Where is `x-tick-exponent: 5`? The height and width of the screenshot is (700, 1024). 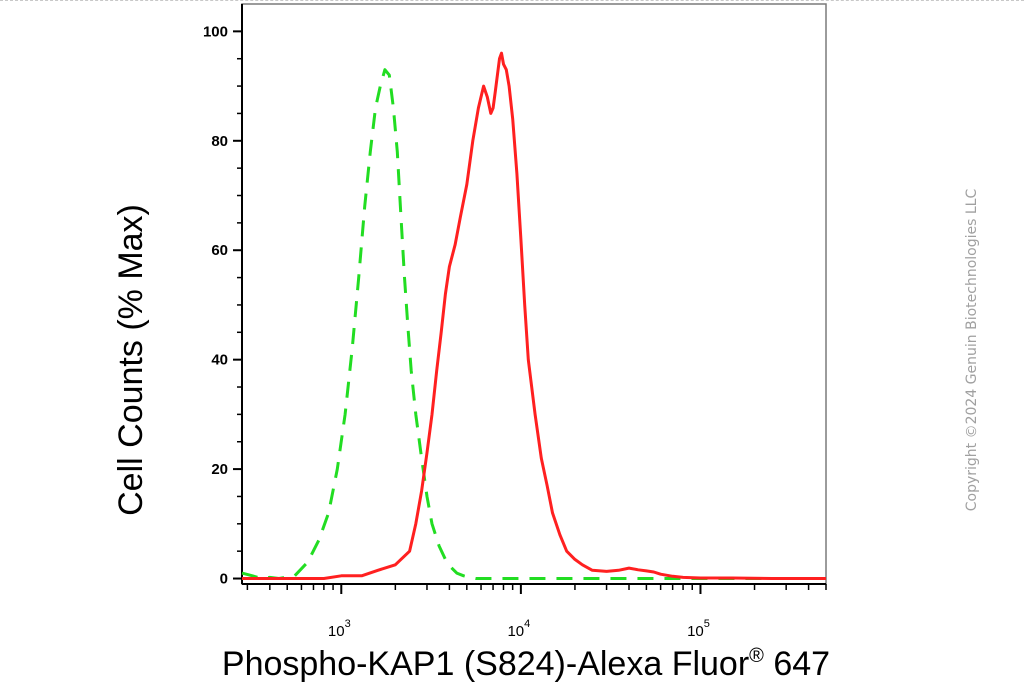 x-tick-exponent: 5 is located at coordinates (707, 624).